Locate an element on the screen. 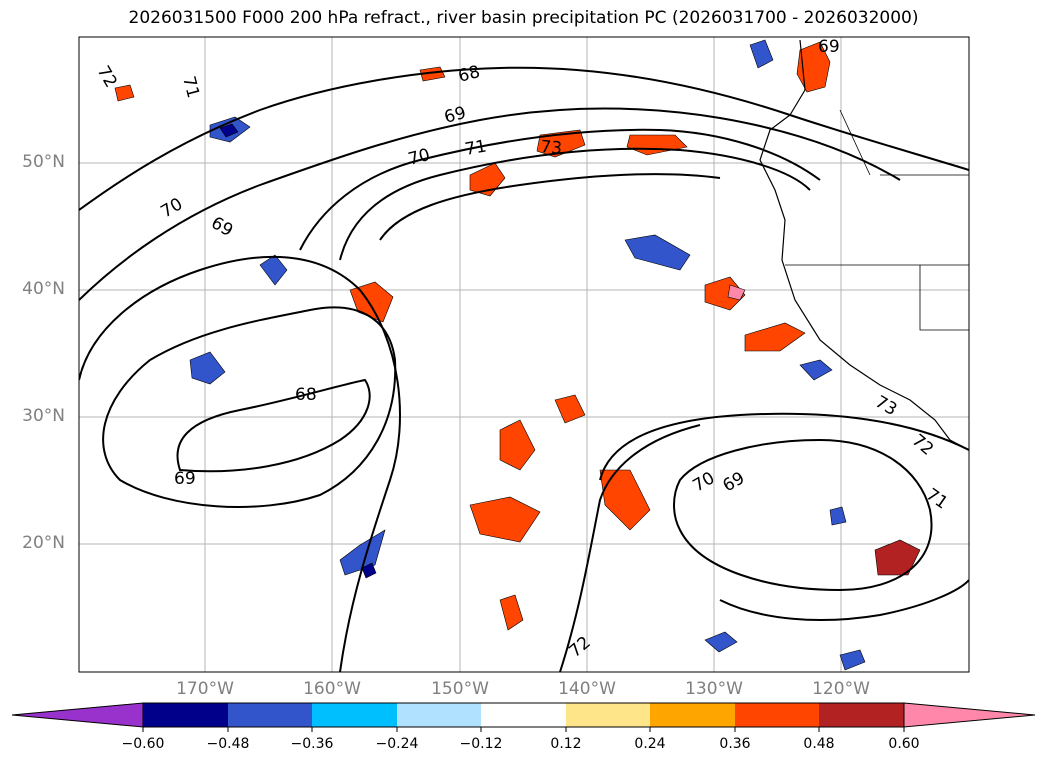 The image size is (1047, 765). colorbar-tick-label: −0.48 is located at coordinates (228, 744).